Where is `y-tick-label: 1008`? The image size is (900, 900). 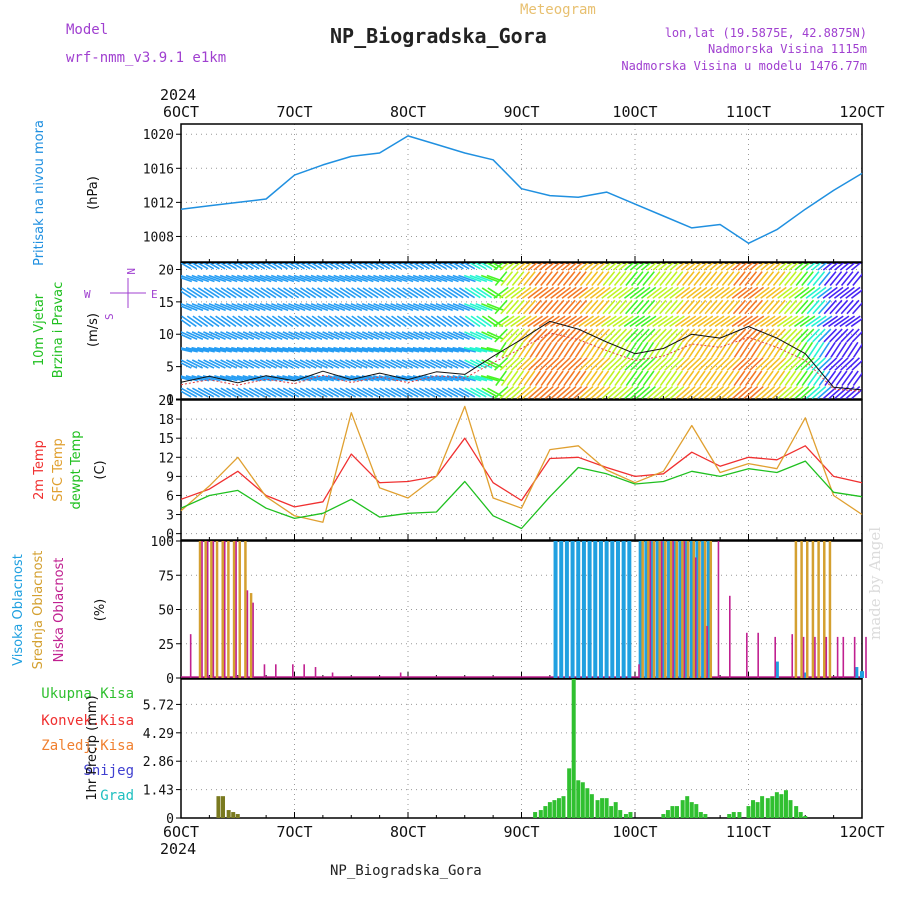 y-tick-label: 1008 is located at coordinates (158, 237).